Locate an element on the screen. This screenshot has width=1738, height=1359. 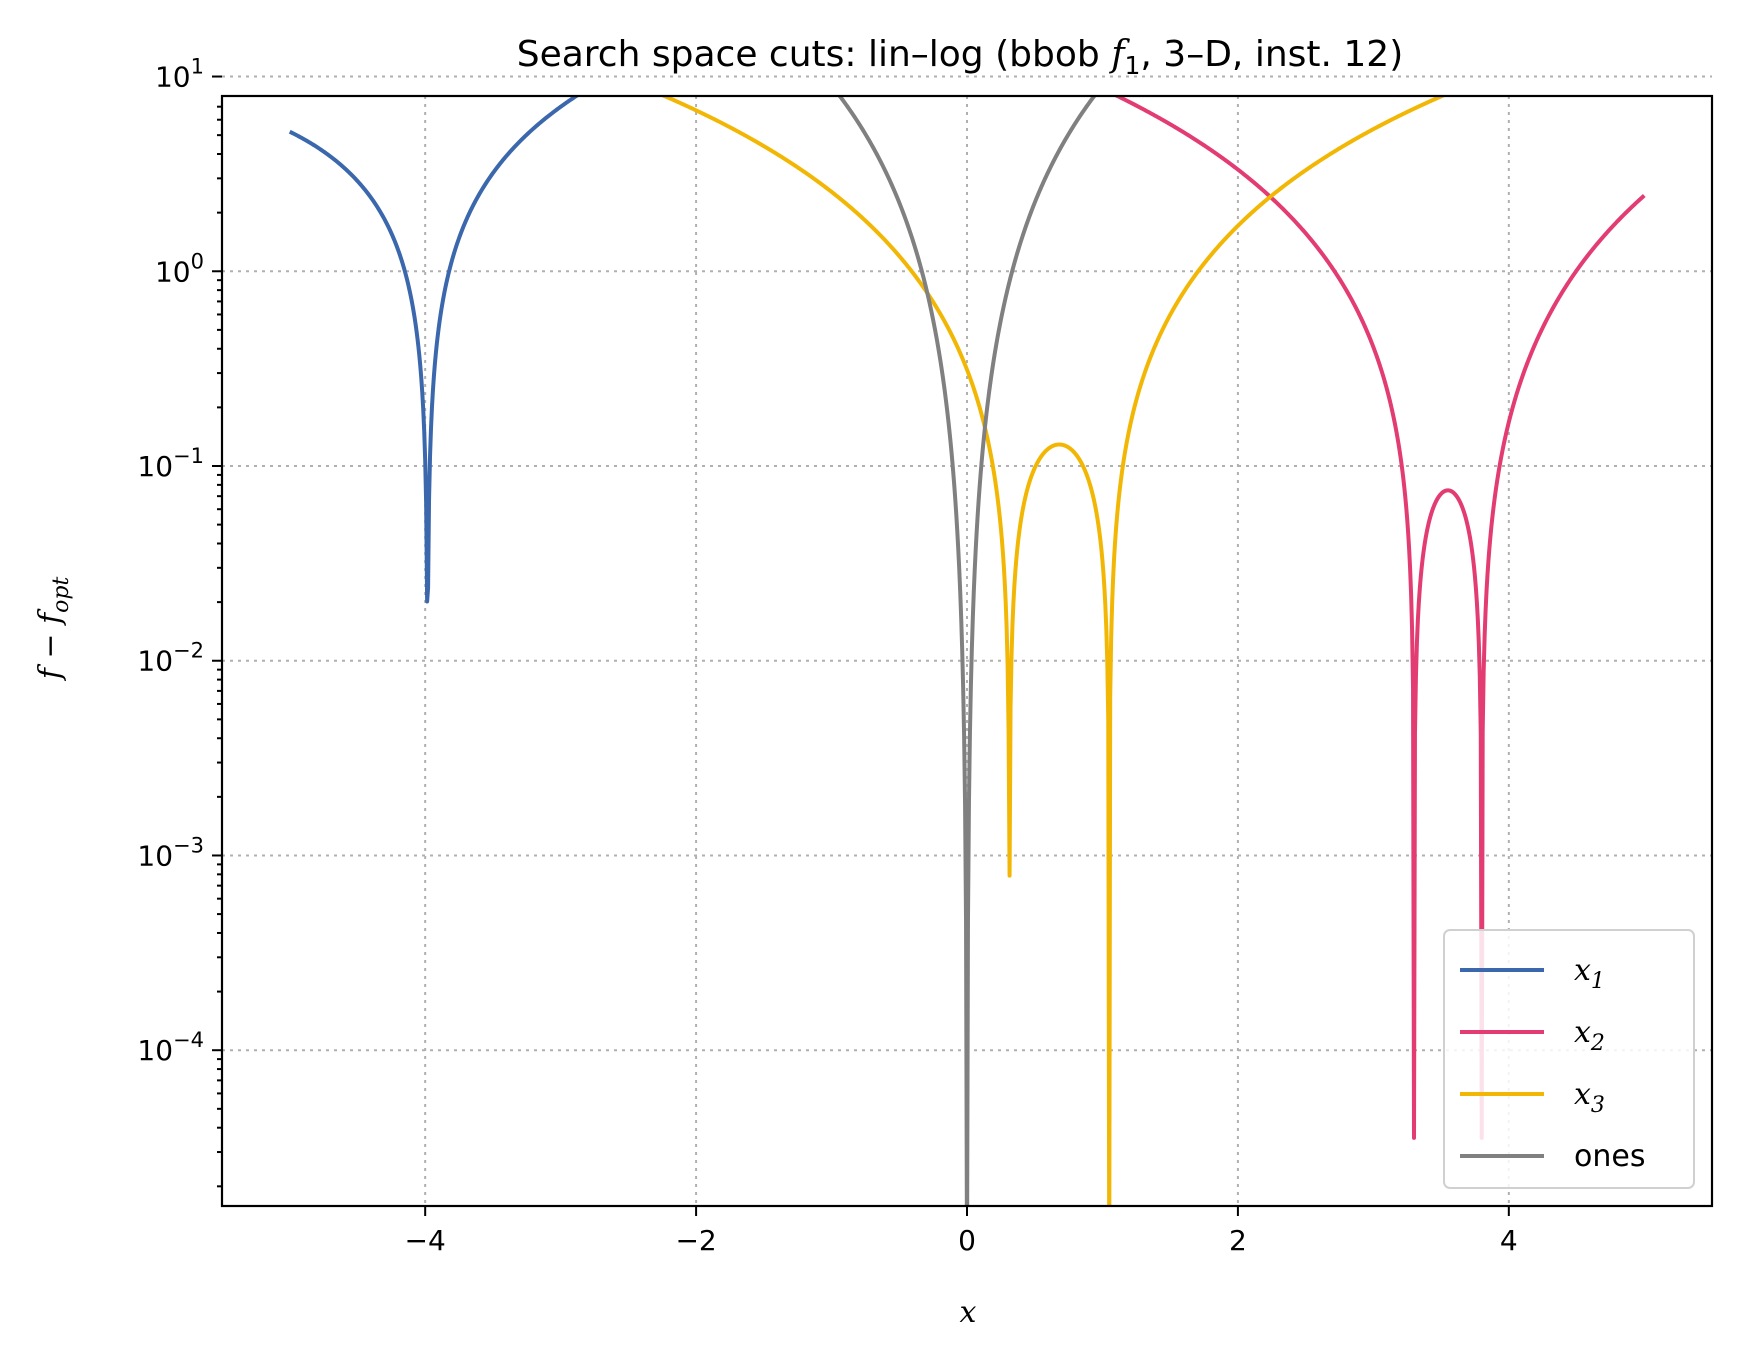
x-axis-label: x is located at coordinates (968, 1312).